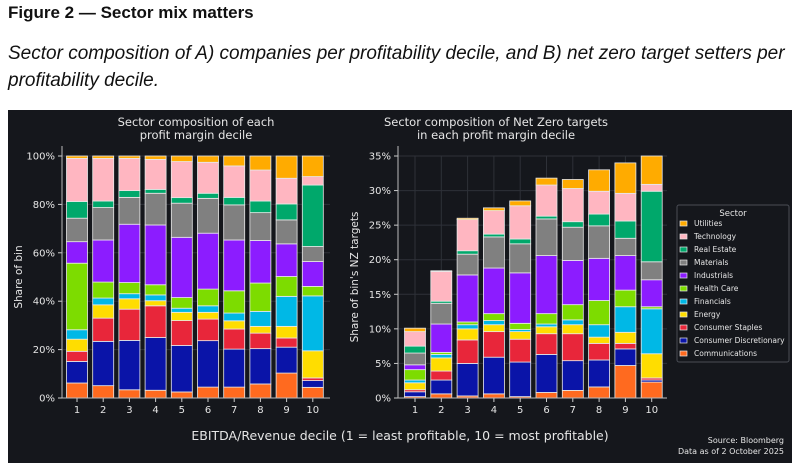  Describe the element at coordinates (312, 410) in the screenshot. I see `x-tick-label: 10` at that location.